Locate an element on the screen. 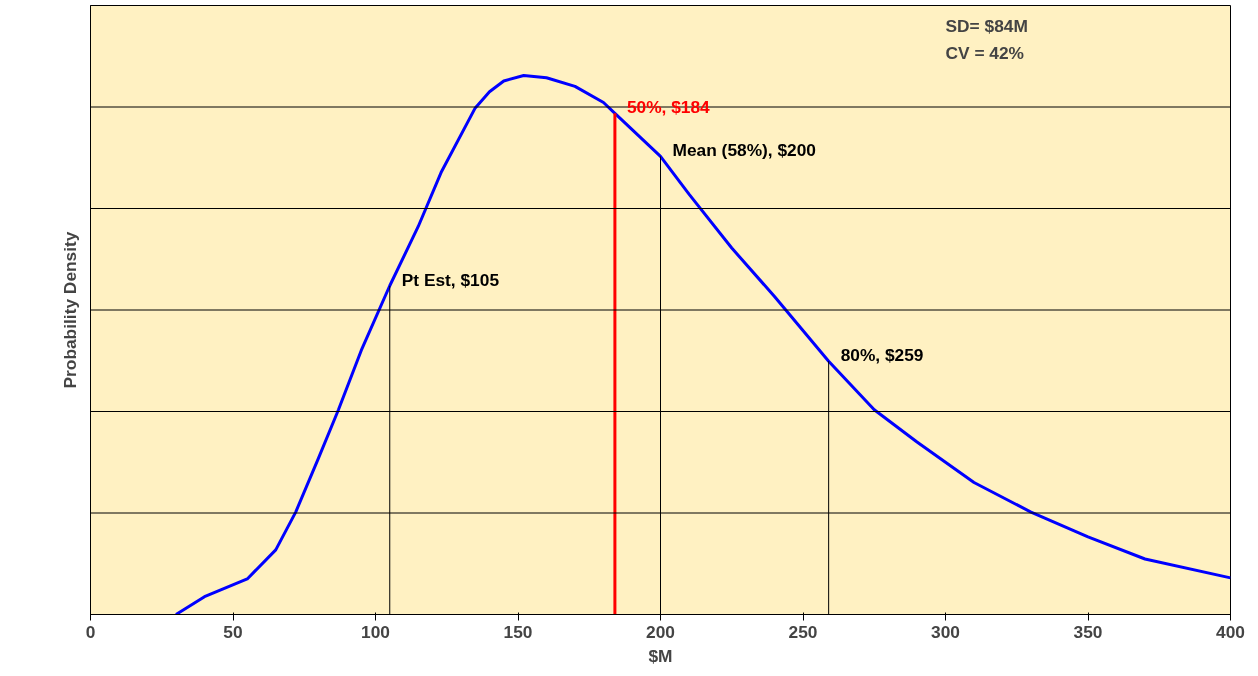  x-tick-label: 150 is located at coordinates (518, 631).